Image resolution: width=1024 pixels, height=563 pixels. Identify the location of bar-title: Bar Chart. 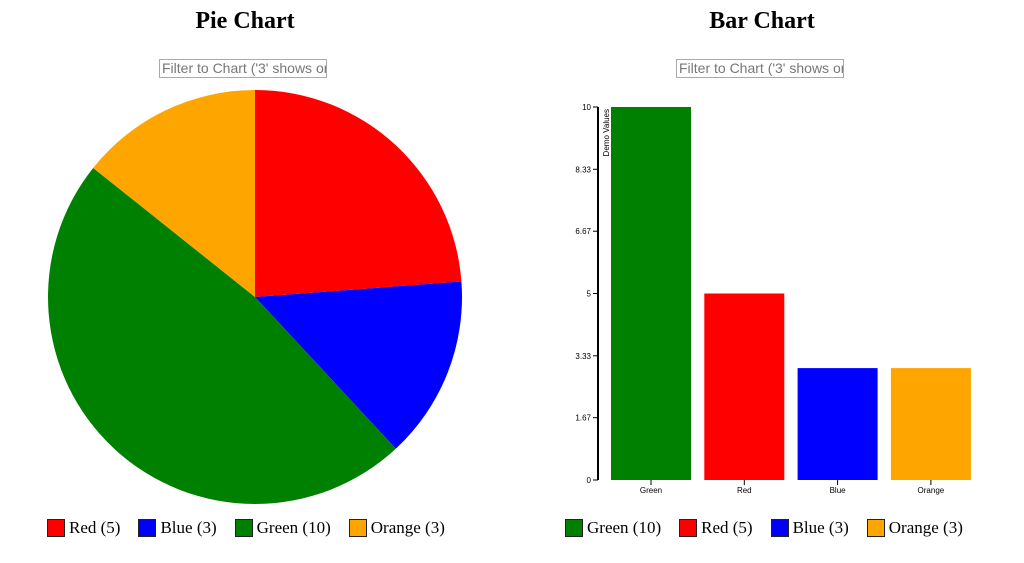
(762, 21).